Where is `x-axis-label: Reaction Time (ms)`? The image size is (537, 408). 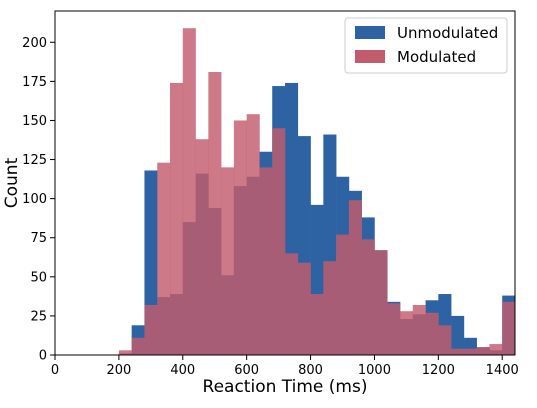
x-axis-label: Reaction Time (ms) is located at coordinates (285, 387).